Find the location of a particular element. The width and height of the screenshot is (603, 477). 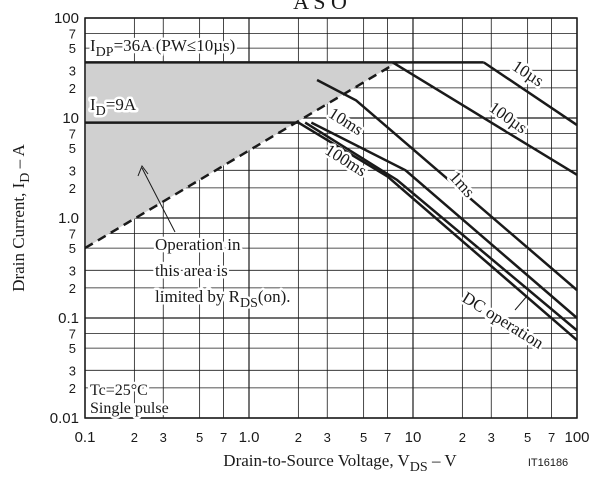

condition: Single pulse is located at coordinates (129, 408).